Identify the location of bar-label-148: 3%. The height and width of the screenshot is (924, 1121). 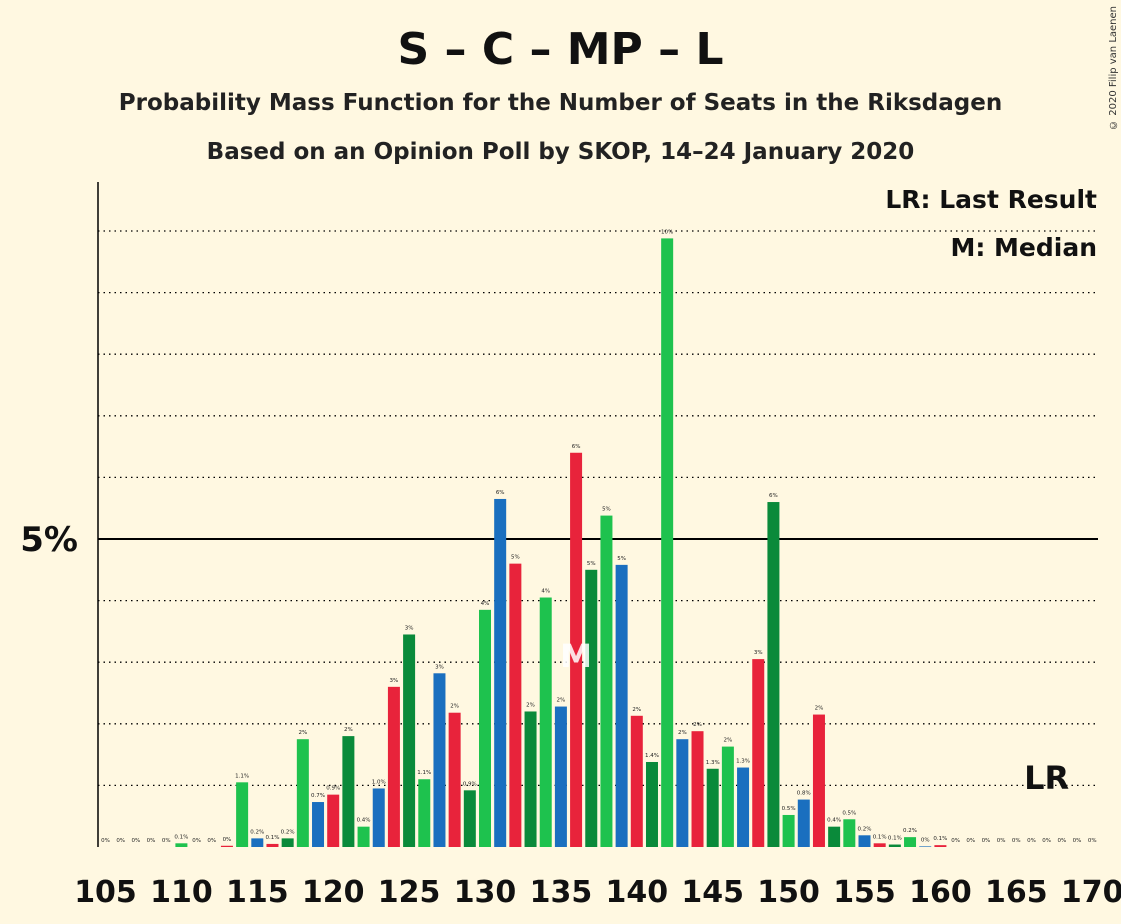
(758, 653).